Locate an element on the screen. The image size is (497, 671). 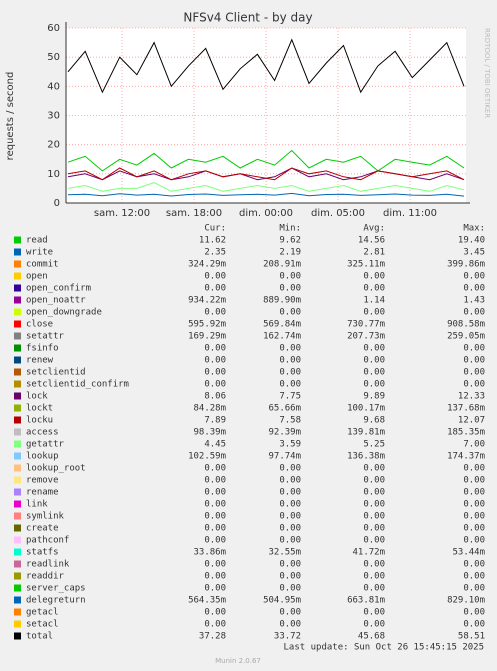
legend-stat: 33.72 is located at coordinates (287, 637).